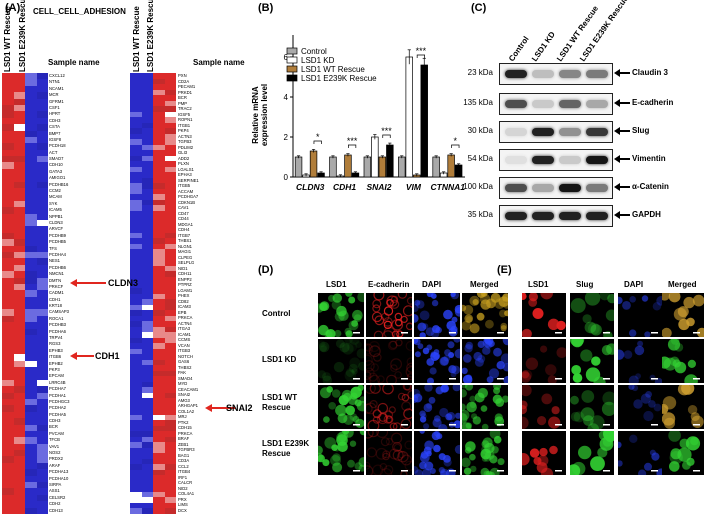  Describe the element at coordinates (54, 127) in the screenshot. I see `heatmap-gene-label: CSTA` at that location.